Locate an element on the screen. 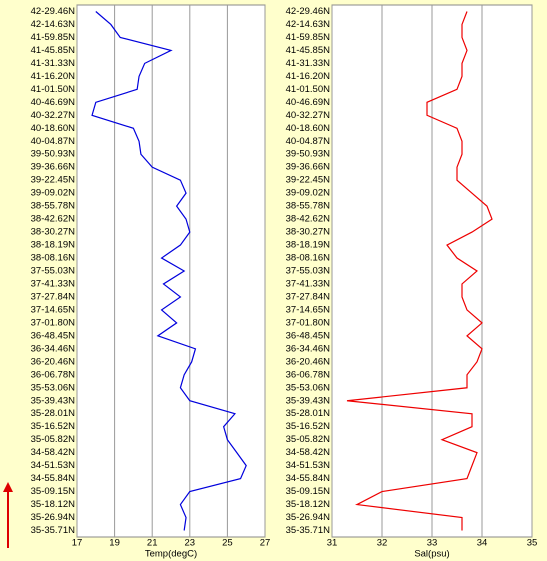 The width and height of the screenshot is (547, 561). x-tick-label: 21 is located at coordinates (152, 543).